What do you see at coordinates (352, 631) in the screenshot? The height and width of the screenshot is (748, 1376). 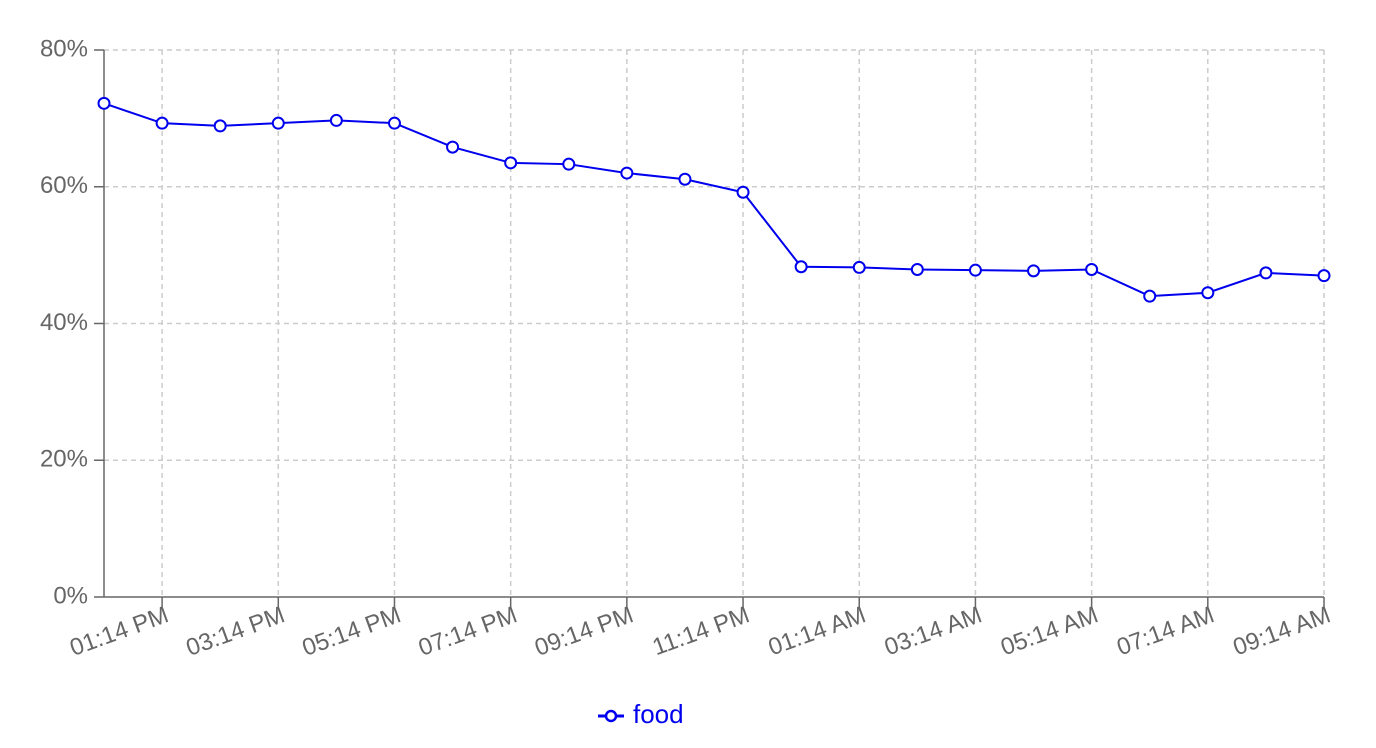 I see `x-tick-label: 05:14 PM` at bounding box center [352, 631].